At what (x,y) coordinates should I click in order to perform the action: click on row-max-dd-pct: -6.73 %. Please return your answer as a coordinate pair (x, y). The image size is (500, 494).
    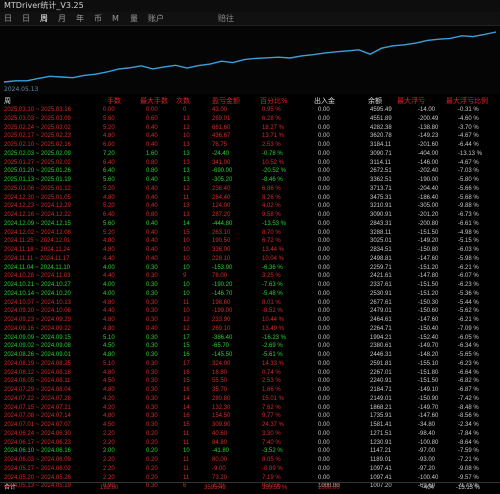
    Looking at the image, I should click on (468, 215).